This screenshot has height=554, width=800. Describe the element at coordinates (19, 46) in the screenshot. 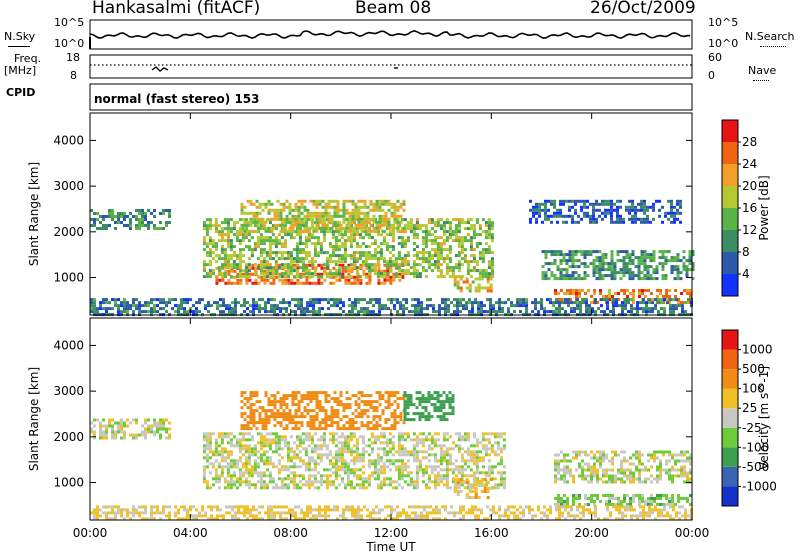

I see `nsky-legend-line` at that location.